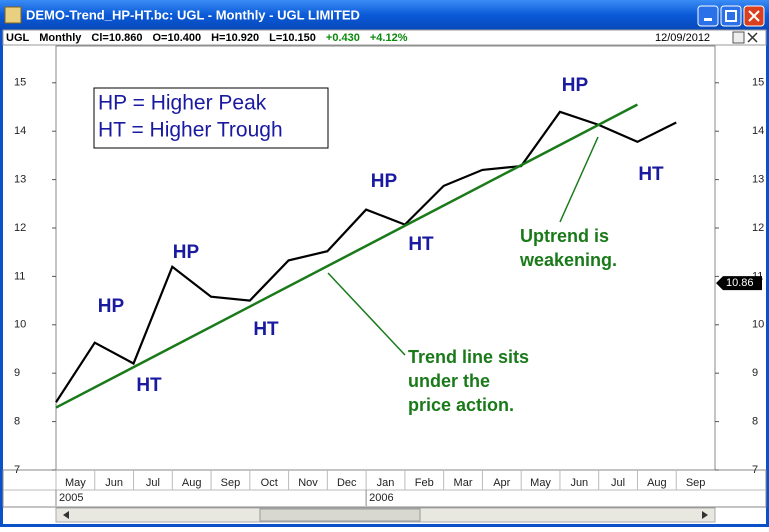 This screenshot has width=769, height=532. Describe the element at coordinates (564, 236) in the screenshot. I see `callout-text: Uptrend is` at that location.